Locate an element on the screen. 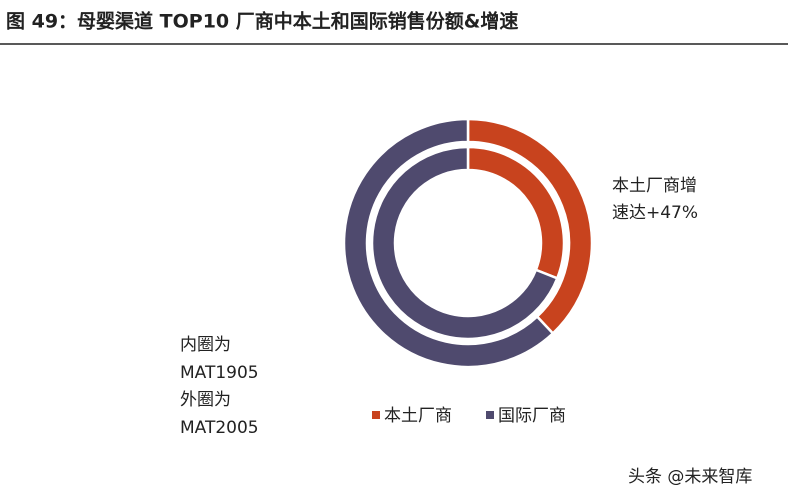 The height and width of the screenshot is (502, 788). annotation: 外圈为 is located at coordinates (205, 400).